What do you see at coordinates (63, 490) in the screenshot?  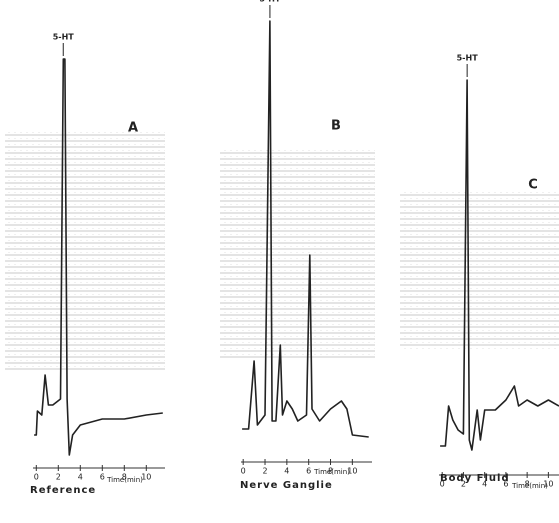 I see `panel-caption: Reference` at bounding box center [63, 490].